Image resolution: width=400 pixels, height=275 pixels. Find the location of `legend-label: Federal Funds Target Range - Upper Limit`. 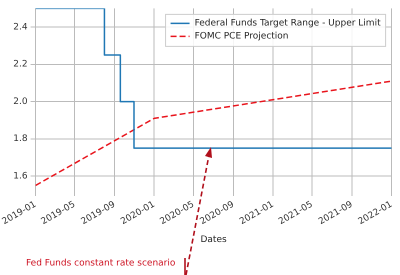

legend-label: Federal Funds Target Range - Upper Limit is located at coordinates (288, 23).